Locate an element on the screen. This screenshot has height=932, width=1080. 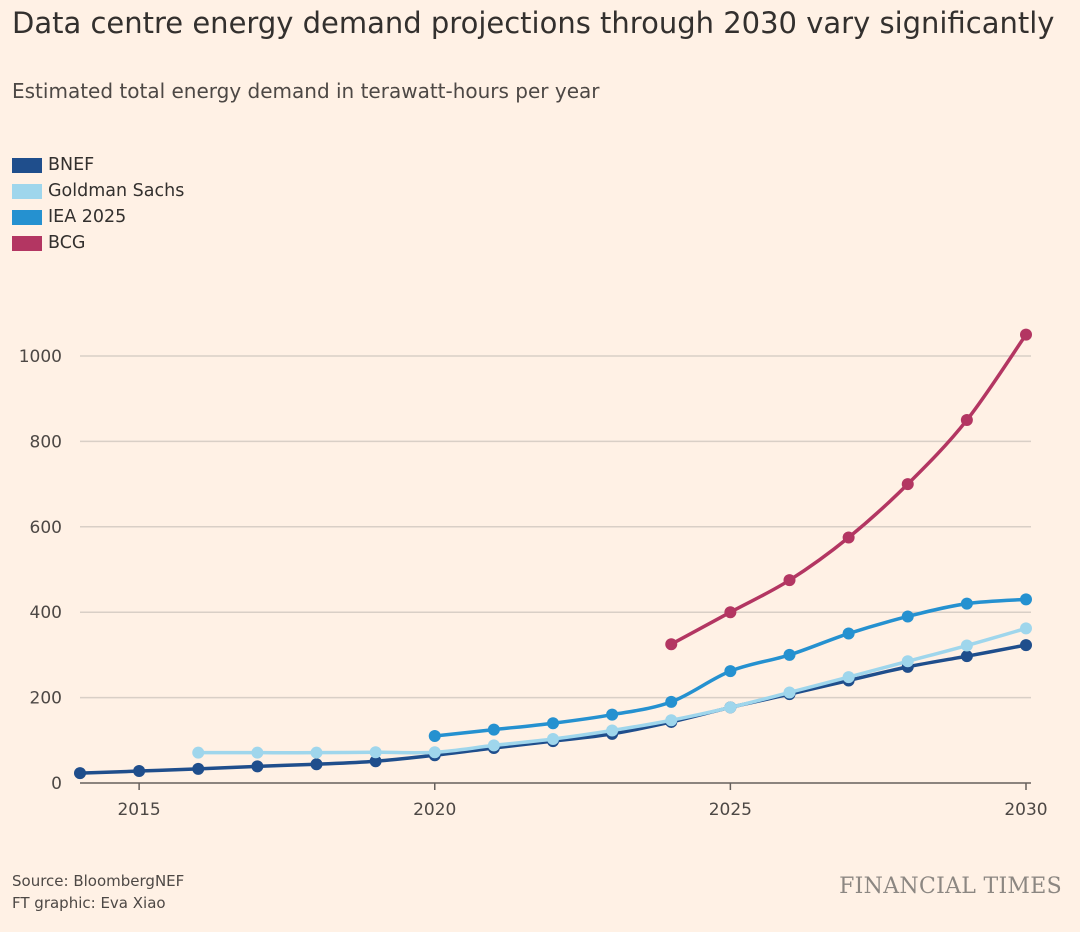
data-point-goldman-sachs-2016 is located at coordinates (198, 752).